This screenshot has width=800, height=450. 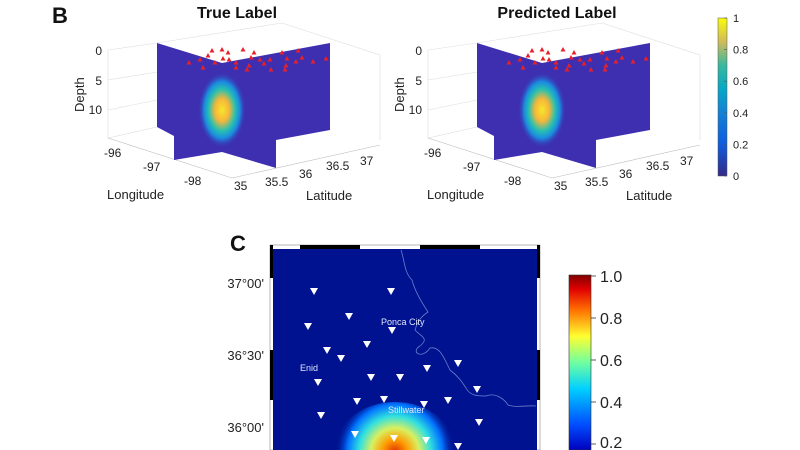 What do you see at coordinates (687, 161) in the screenshot?
I see `latitude-tick: 37` at bounding box center [687, 161].